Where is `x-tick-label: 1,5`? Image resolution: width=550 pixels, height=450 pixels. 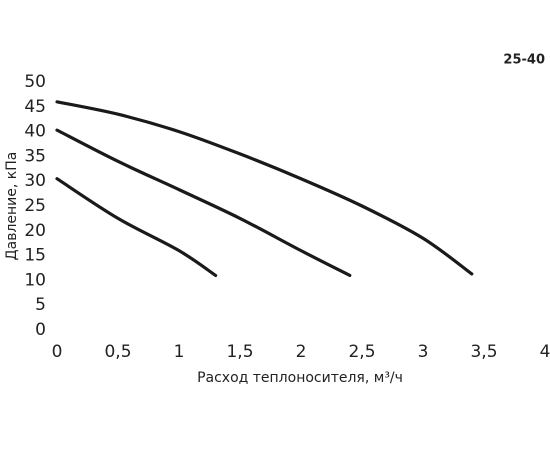
x-tick-label: 1,5 is located at coordinates (239, 352).